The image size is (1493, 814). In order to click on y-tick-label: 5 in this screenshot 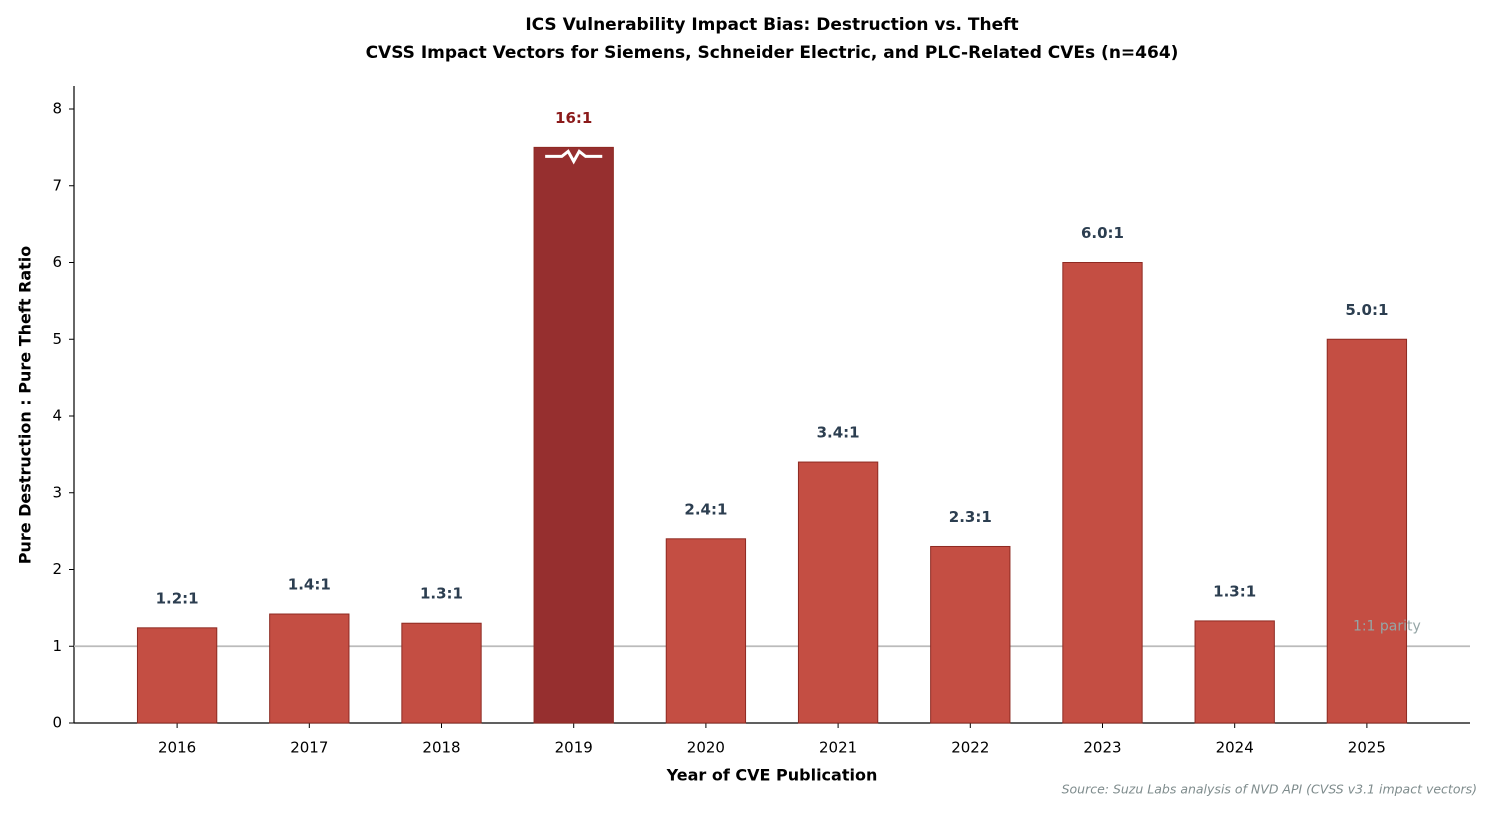, I will do `click(57, 339)`.